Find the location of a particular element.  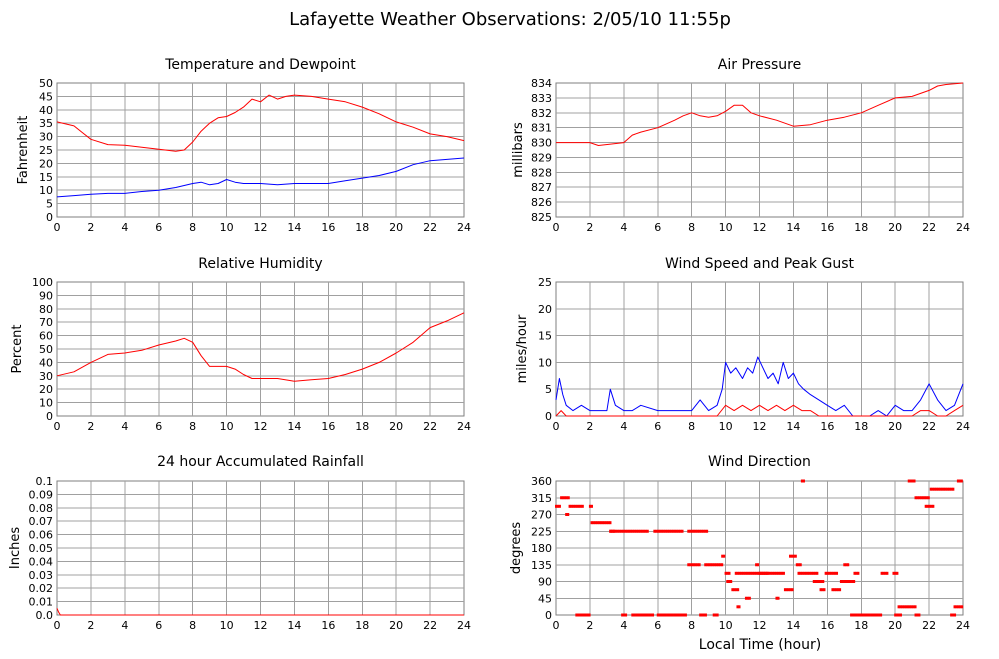

wind-x-tick-label: 24 is located at coordinates (963, 426).